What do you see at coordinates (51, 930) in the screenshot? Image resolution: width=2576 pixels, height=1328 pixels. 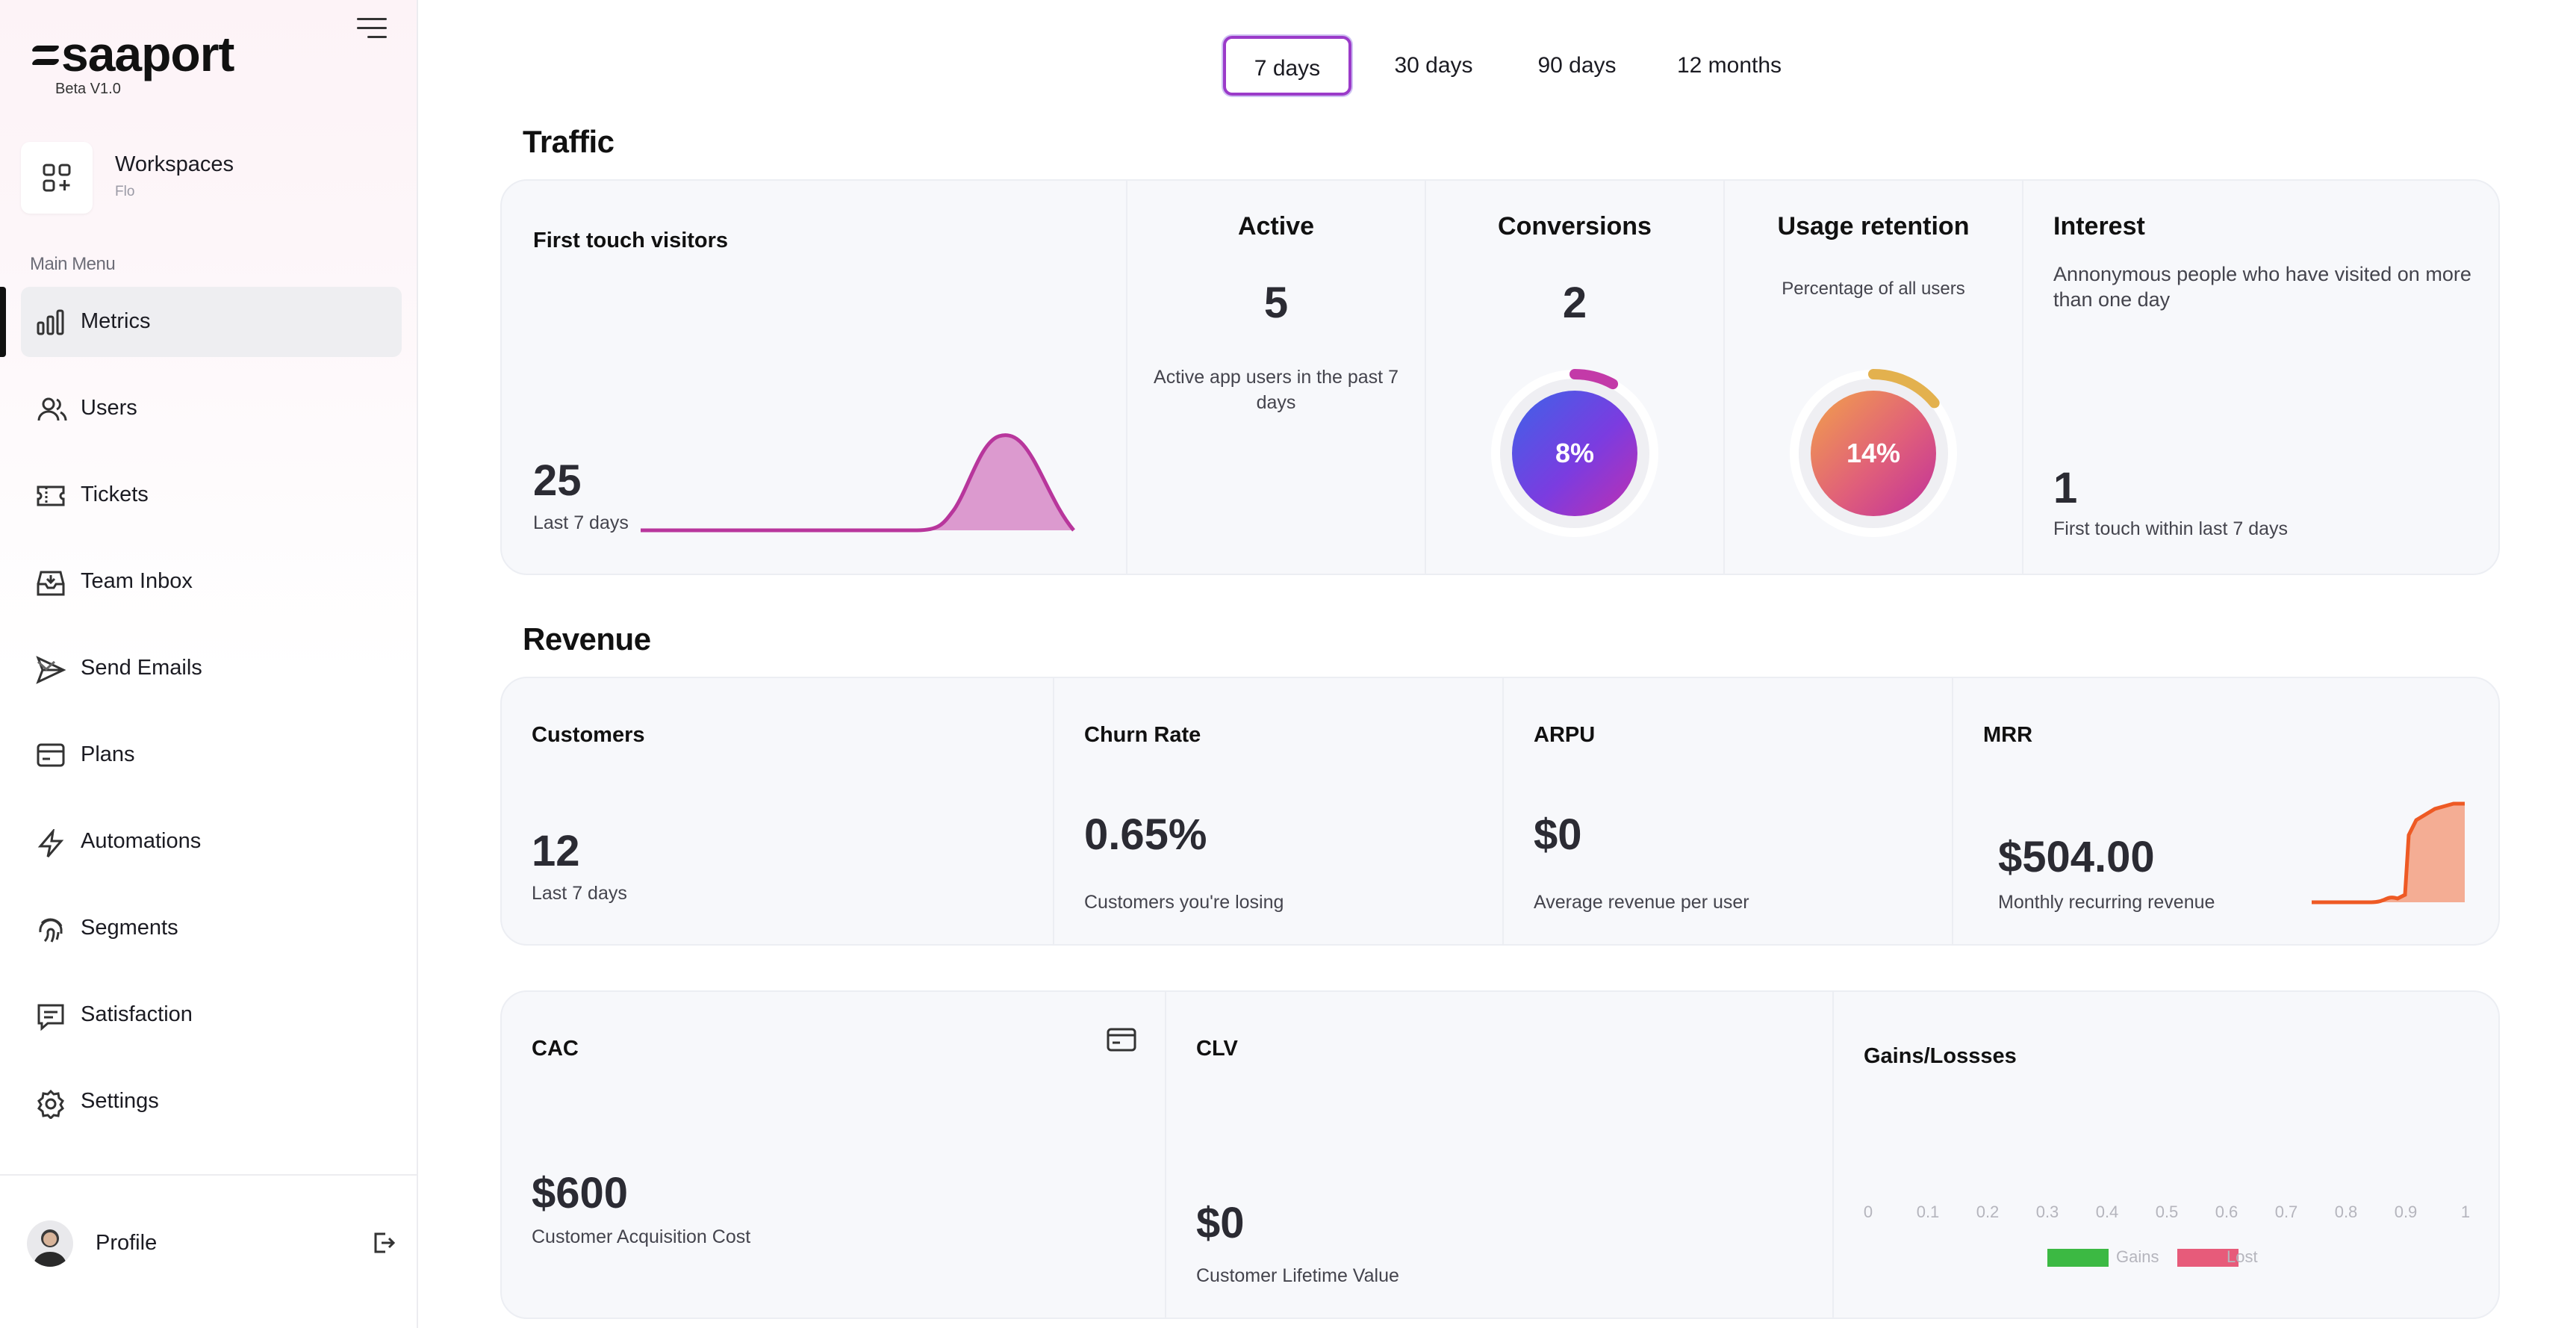 I see `fingerprint-icon` at bounding box center [51, 930].